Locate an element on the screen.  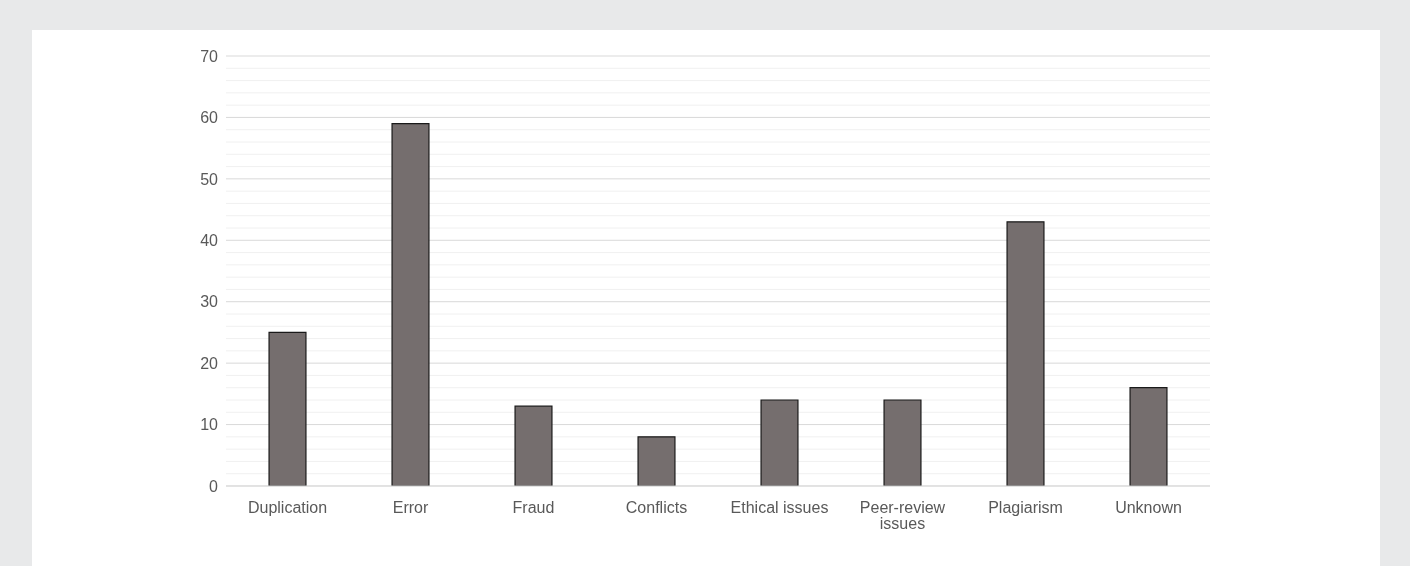
y-tick-label: 20 is located at coordinates (209, 363).